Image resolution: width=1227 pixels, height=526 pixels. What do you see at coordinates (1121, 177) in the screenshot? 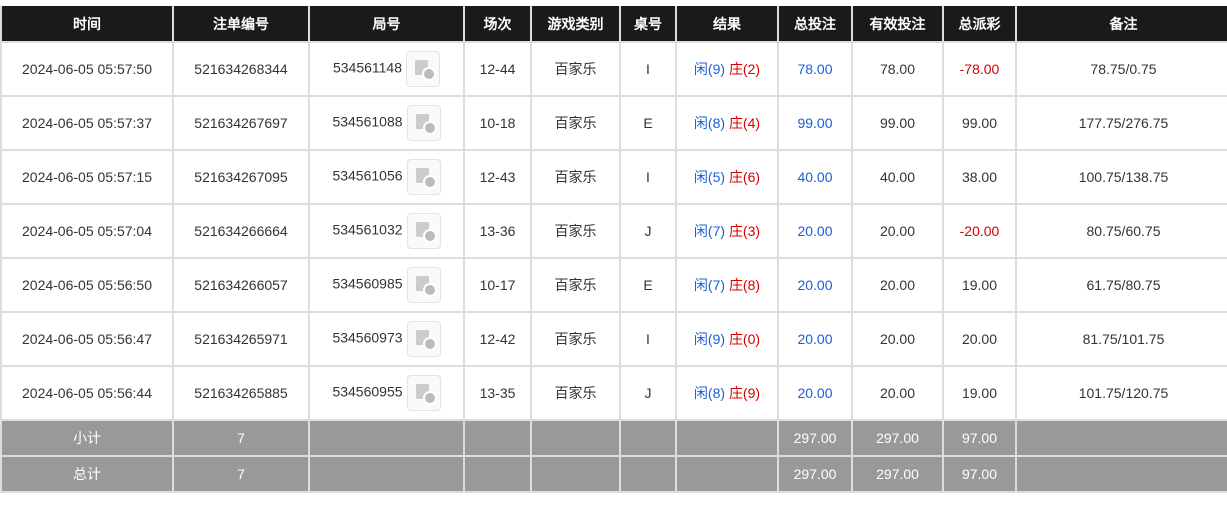
I see `cell-note: 100.75/138.75` at bounding box center [1121, 177].